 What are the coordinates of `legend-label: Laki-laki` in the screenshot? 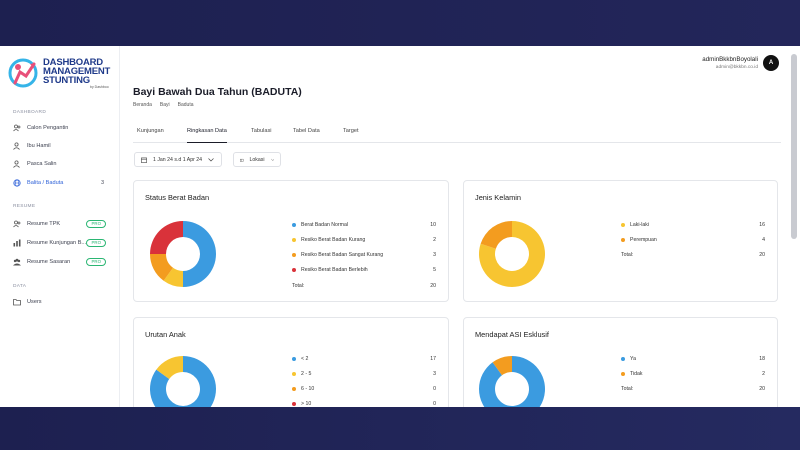 It's located at (640, 225).